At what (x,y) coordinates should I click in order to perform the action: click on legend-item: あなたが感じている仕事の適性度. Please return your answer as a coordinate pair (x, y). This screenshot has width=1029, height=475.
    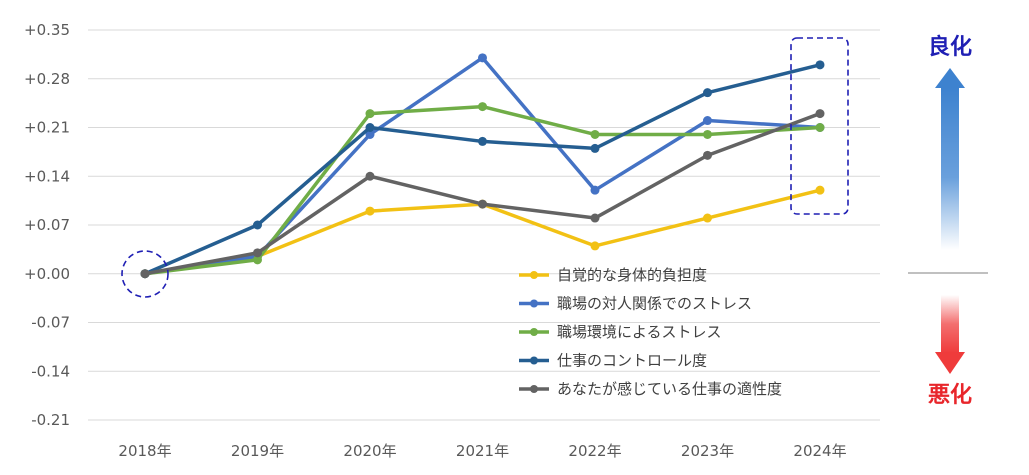
    Looking at the image, I should click on (650, 389).